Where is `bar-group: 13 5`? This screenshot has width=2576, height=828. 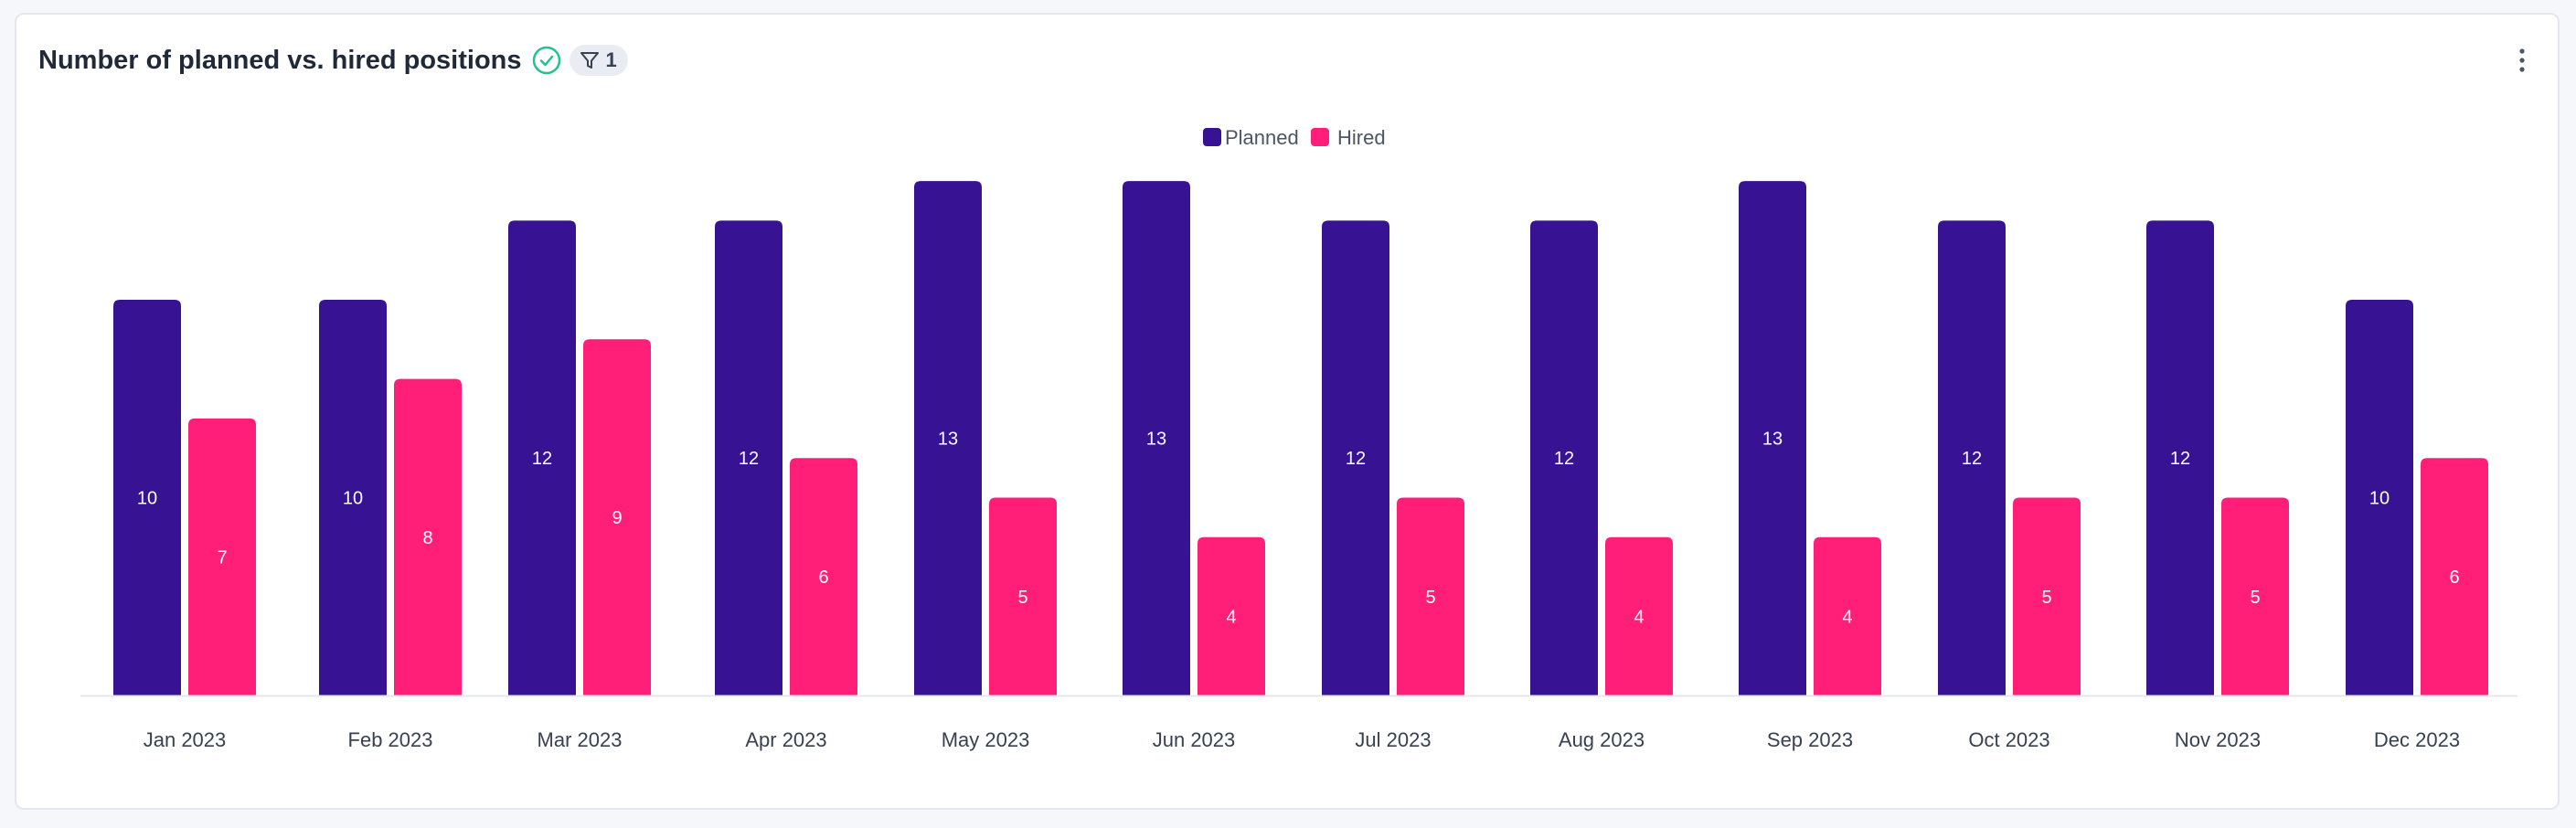 bar-group: 13 5 is located at coordinates (985, 438).